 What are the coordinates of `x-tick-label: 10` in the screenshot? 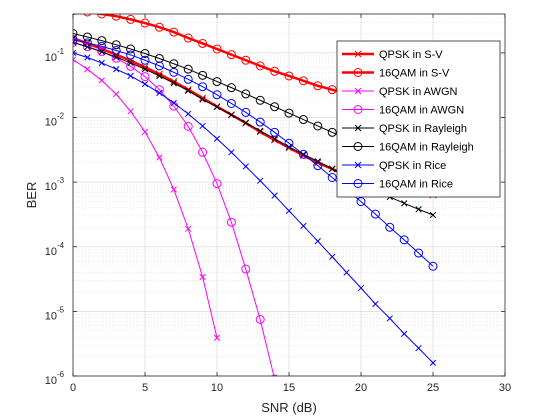 It's located at (217, 388).